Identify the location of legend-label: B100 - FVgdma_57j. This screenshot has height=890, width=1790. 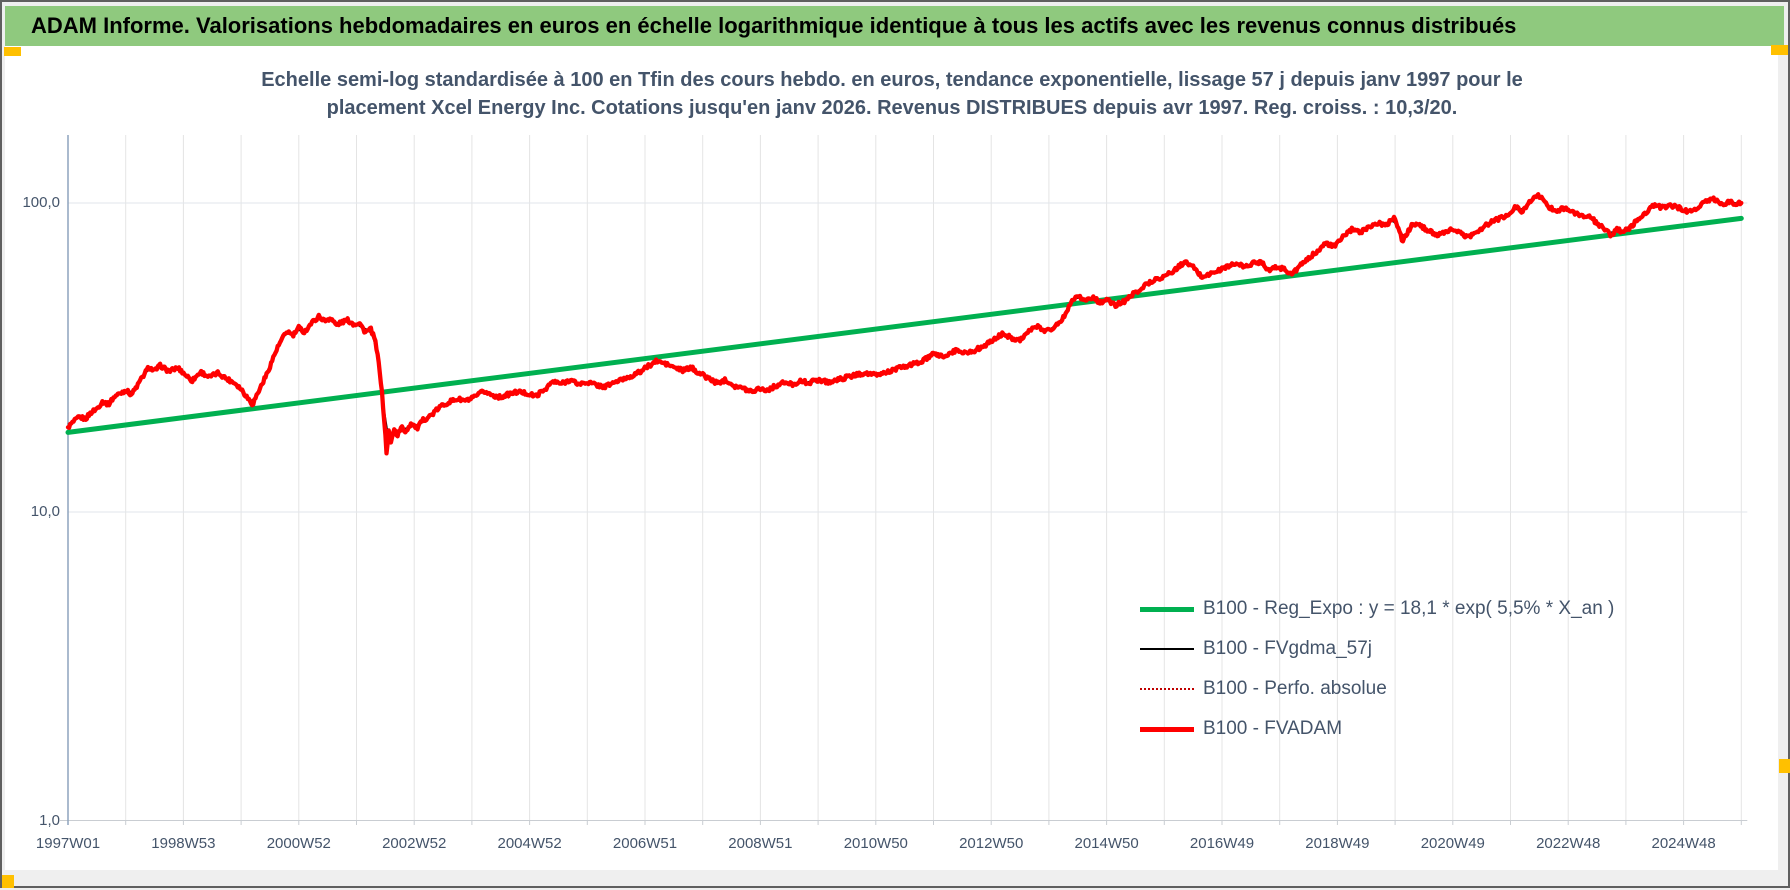
(1287, 648).